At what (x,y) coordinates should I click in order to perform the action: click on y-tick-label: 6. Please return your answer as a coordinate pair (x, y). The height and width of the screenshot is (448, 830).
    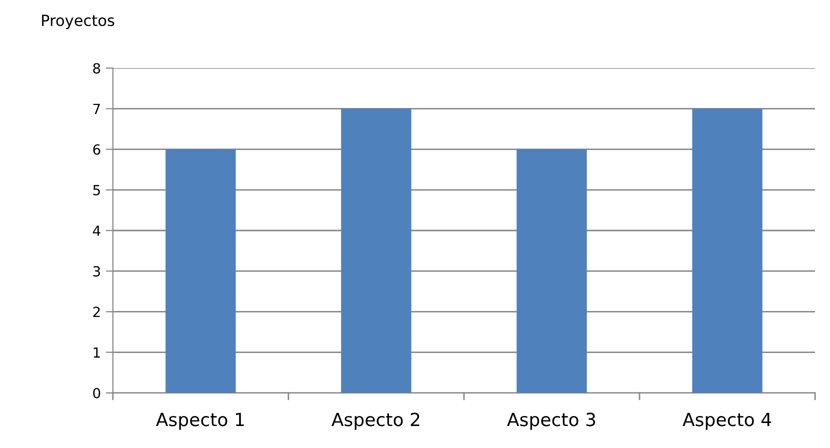
    Looking at the image, I should click on (96, 149).